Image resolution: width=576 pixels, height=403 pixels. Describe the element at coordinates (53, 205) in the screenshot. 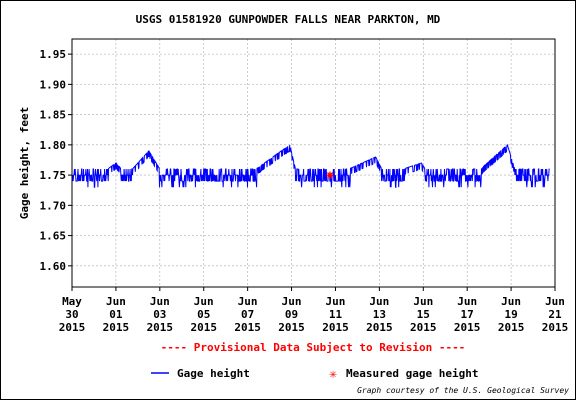

I see `y-tick-label: 1.70` at that location.